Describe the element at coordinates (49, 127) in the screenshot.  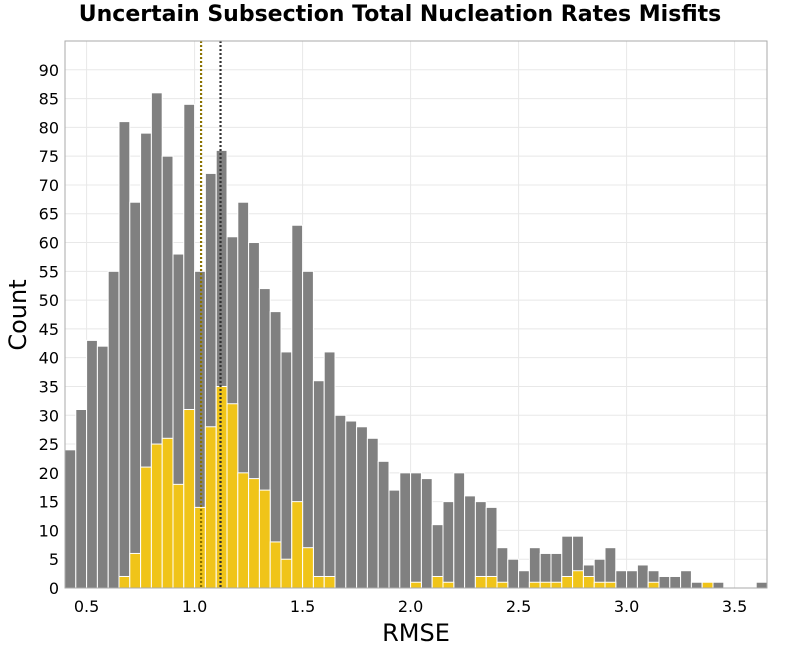
I see `y-tick-label: 80` at that location.